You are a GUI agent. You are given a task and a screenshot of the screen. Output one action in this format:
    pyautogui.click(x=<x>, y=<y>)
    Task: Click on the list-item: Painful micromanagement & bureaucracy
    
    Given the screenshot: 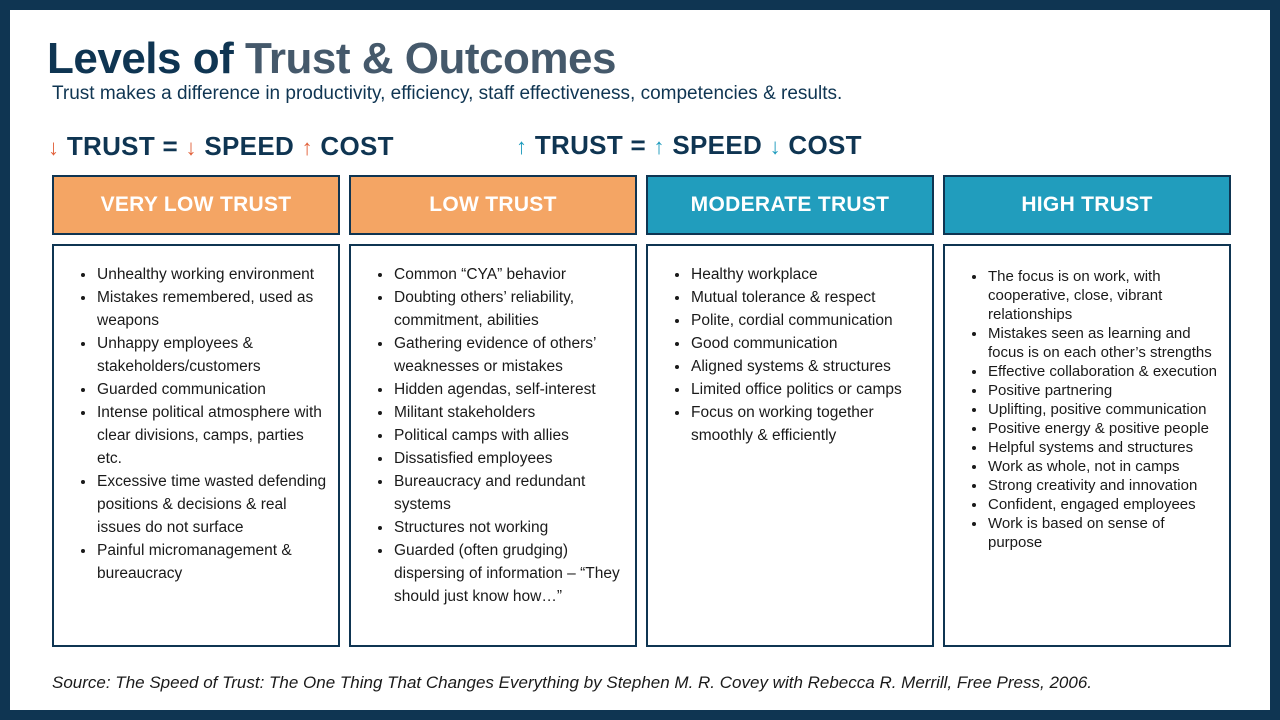 What is the action you would take?
    pyautogui.click(x=212, y=562)
    